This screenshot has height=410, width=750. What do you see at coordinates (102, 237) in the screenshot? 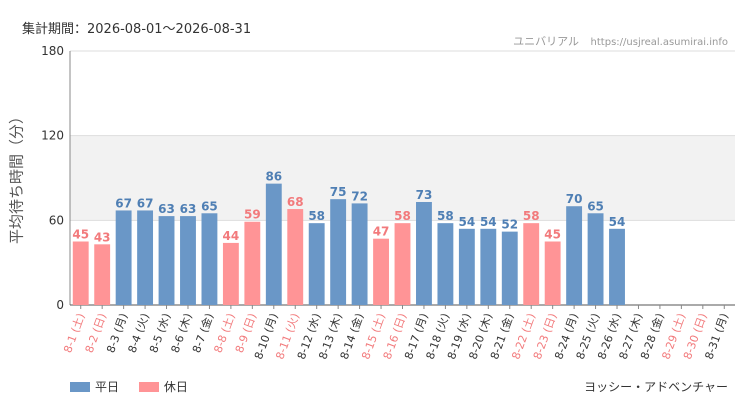
I see `data-label: 43` at bounding box center [102, 237].